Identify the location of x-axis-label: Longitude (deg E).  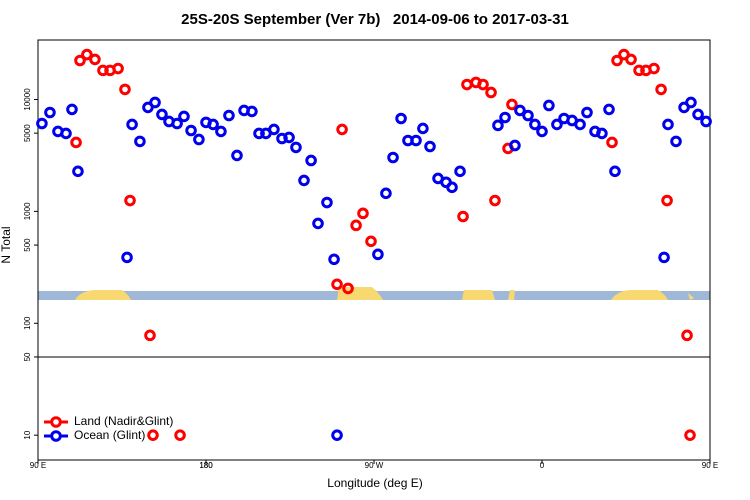
(374, 483).